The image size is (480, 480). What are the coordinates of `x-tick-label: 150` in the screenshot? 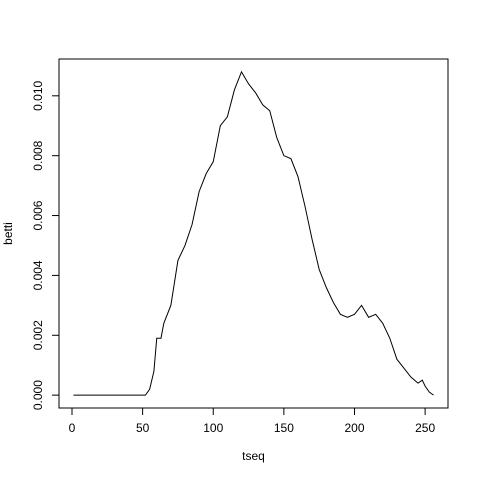 It's located at (284, 428).